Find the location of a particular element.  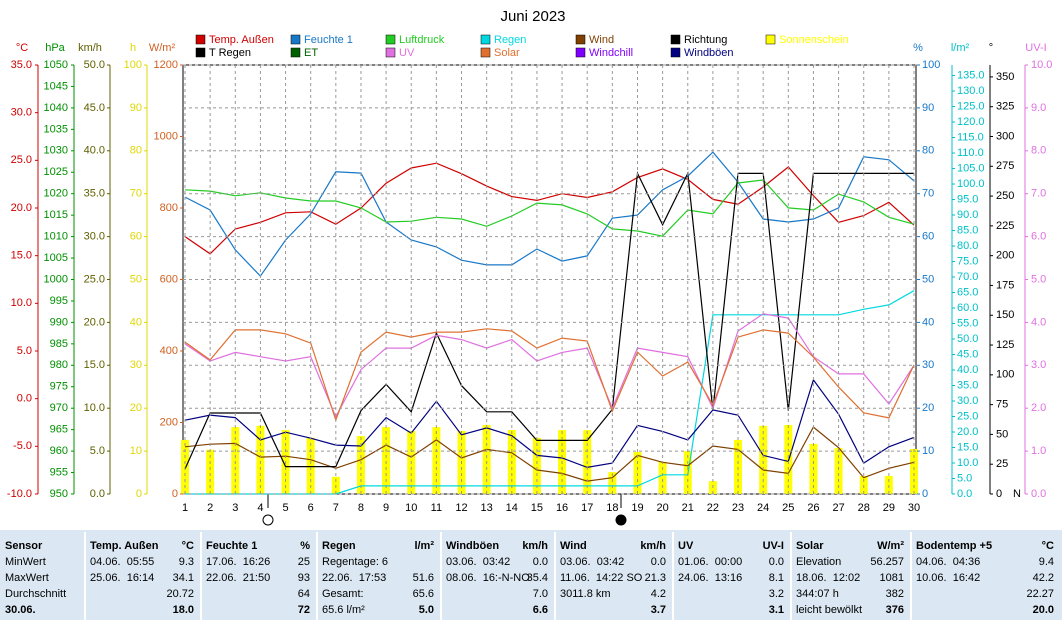

legend-label: Regen is located at coordinates (510, 40).